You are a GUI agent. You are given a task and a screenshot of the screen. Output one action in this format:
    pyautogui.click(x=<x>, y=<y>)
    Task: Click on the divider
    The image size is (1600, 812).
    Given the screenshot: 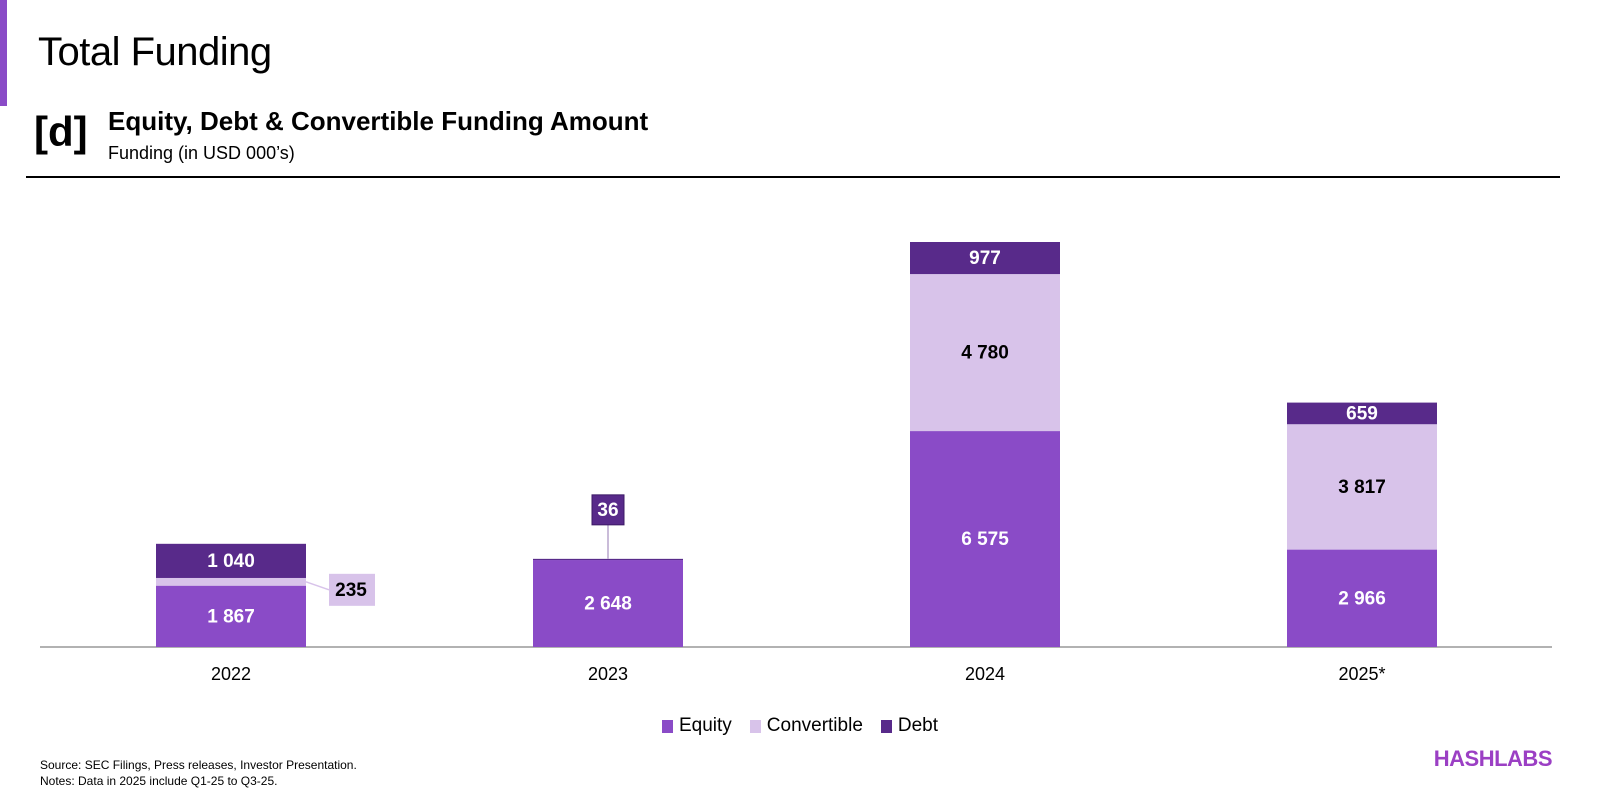 What is the action you would take?
    pyautogui.click(x=793, y=177)
    